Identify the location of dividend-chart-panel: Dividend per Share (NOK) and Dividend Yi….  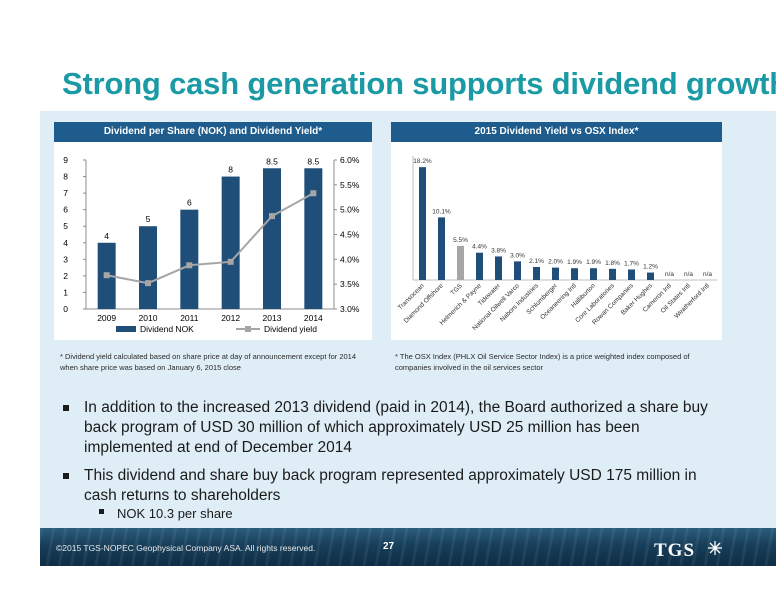
(213, 231).